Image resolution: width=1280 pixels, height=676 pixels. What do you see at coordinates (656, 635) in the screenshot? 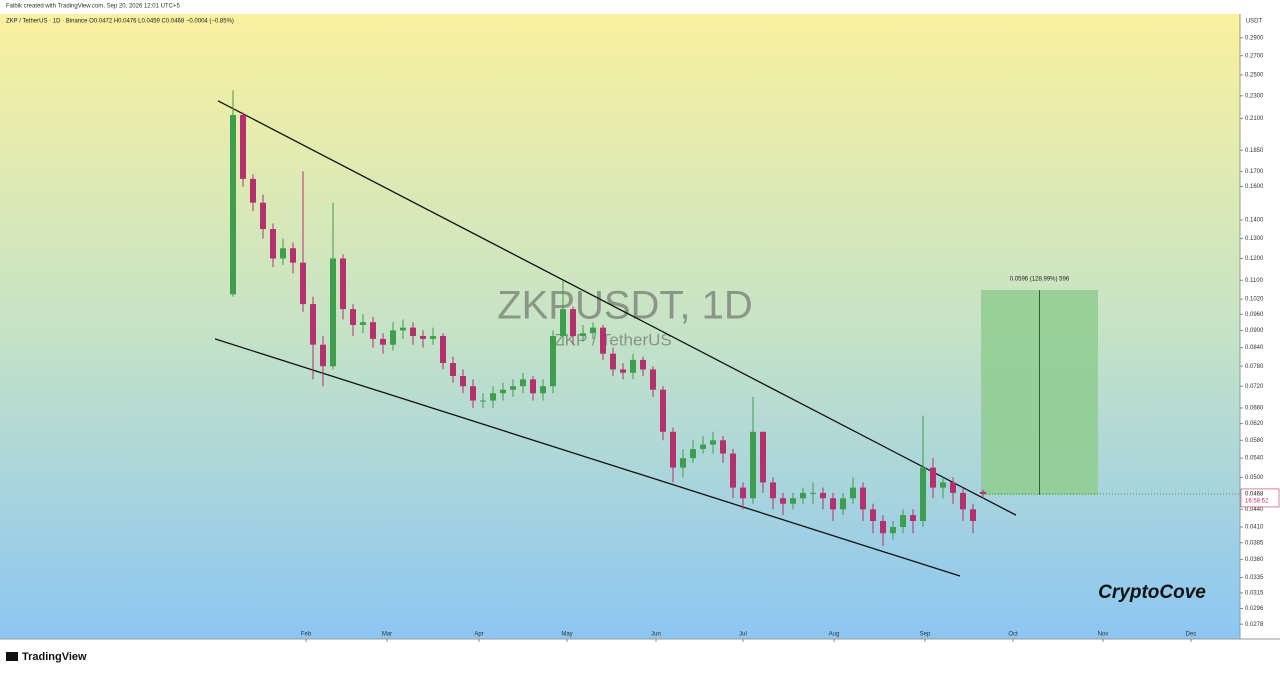
I see `x-tick-label: Jun` at bounding box center [656, 635].